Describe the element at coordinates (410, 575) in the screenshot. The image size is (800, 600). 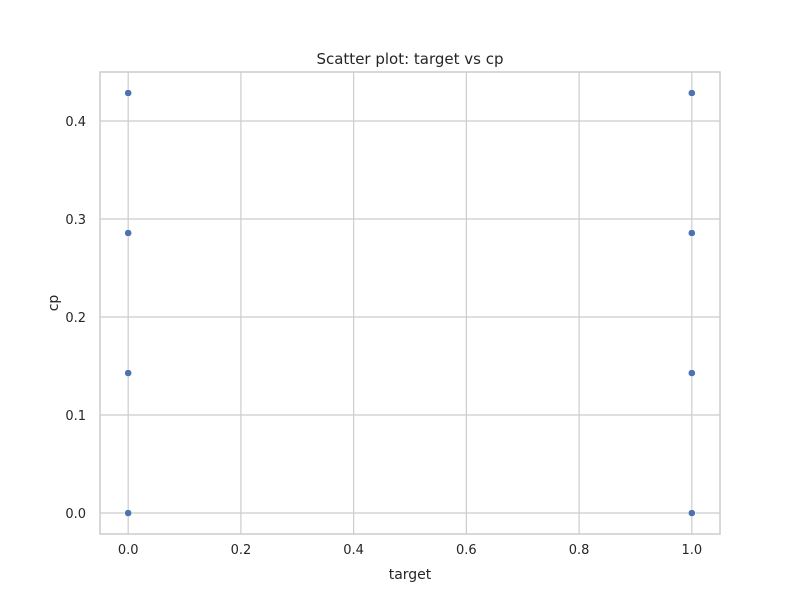
I see `x-axis-label: target` at that location.